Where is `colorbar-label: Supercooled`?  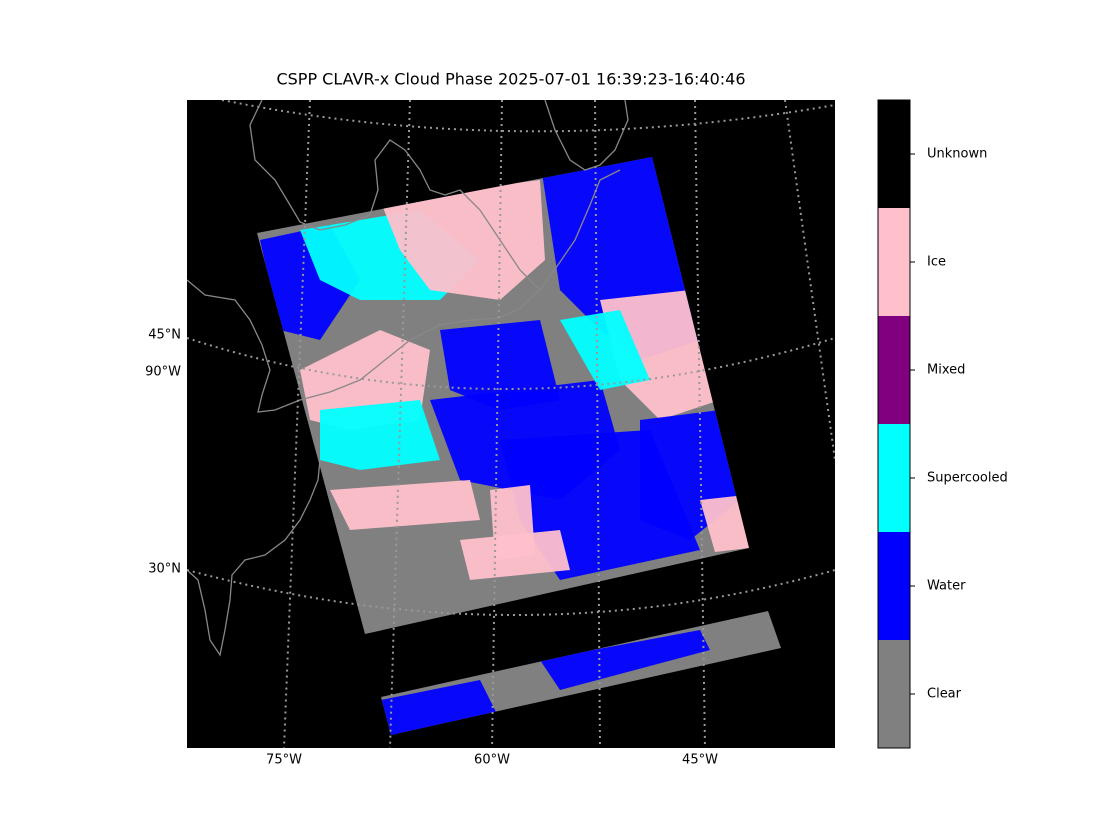
colorbar-label: Supercooled is located at coordinates (967, 478).